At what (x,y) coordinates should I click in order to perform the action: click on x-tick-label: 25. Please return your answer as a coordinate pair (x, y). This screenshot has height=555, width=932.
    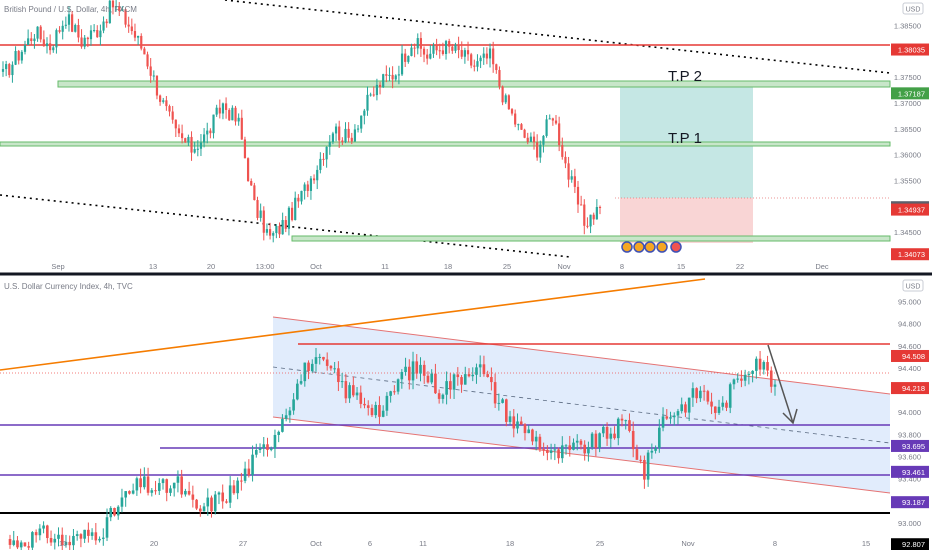
    Looking at the image, I should click on (507, 266).